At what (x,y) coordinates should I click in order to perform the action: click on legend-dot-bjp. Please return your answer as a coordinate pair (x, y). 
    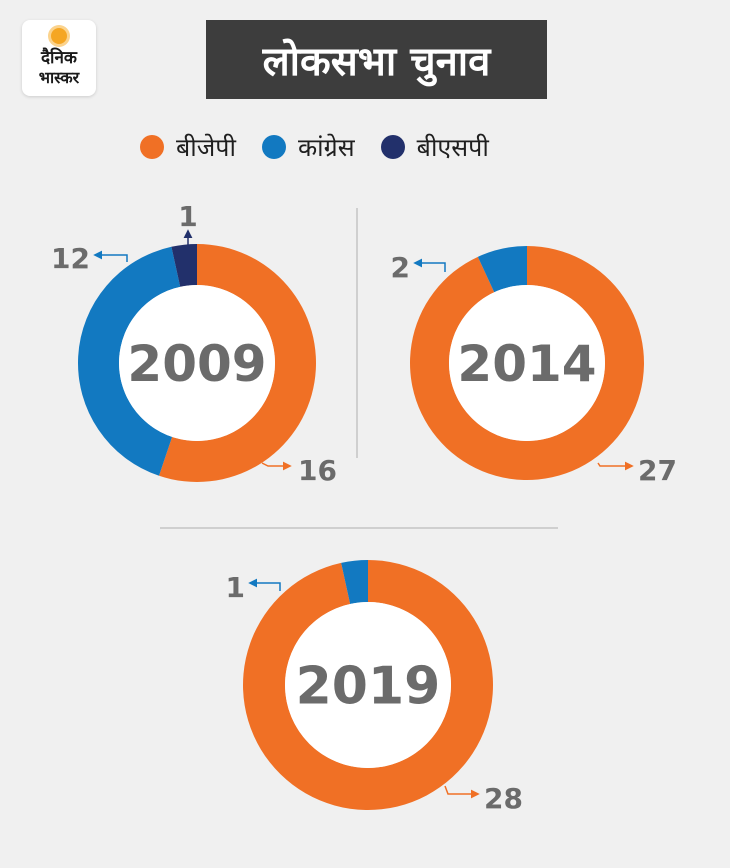
    Looking at the image, I should click on (152, 147).